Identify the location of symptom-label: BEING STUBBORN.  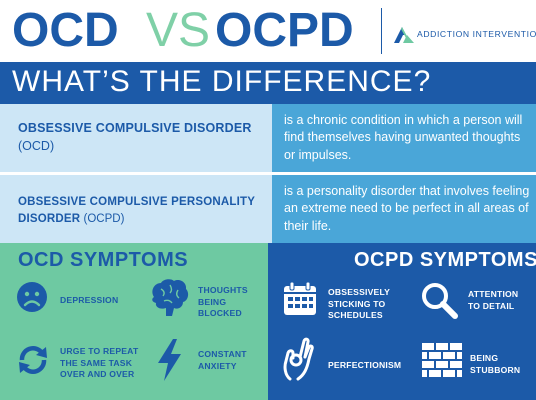
(495, 364).